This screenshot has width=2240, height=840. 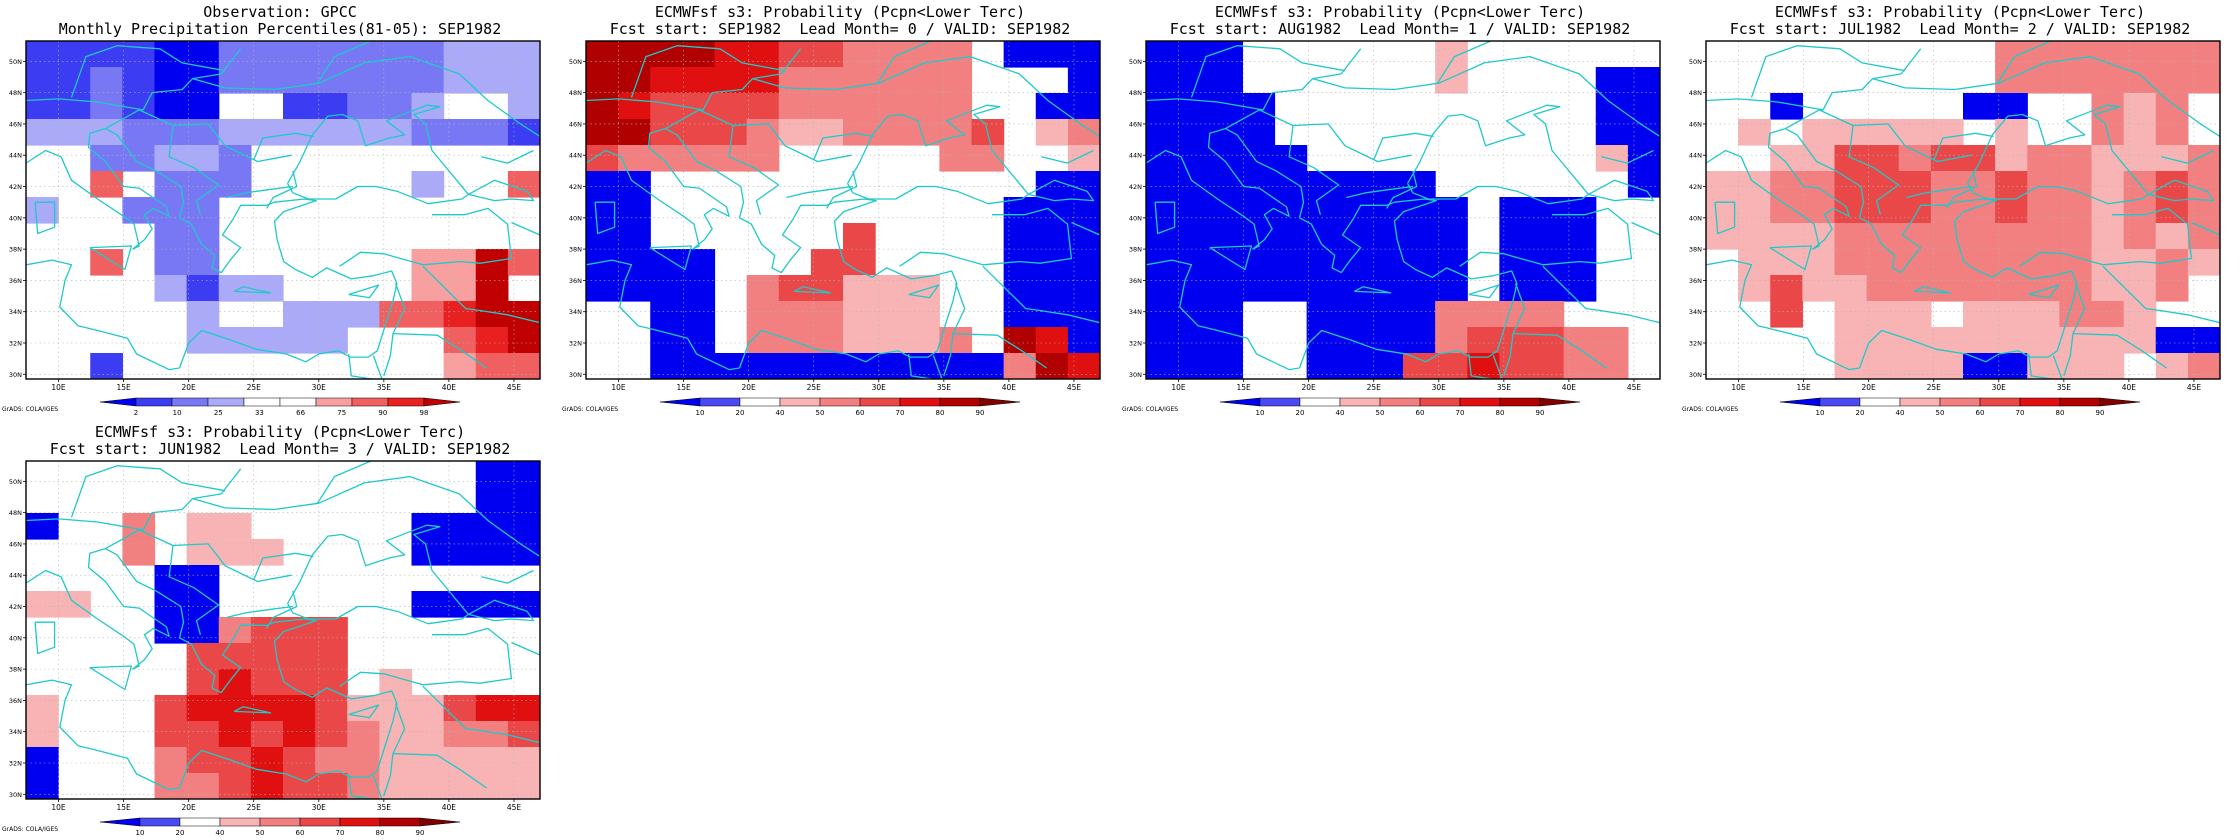 I want to click on lat-tick-label: 46N, so click(x=1135, y=124).